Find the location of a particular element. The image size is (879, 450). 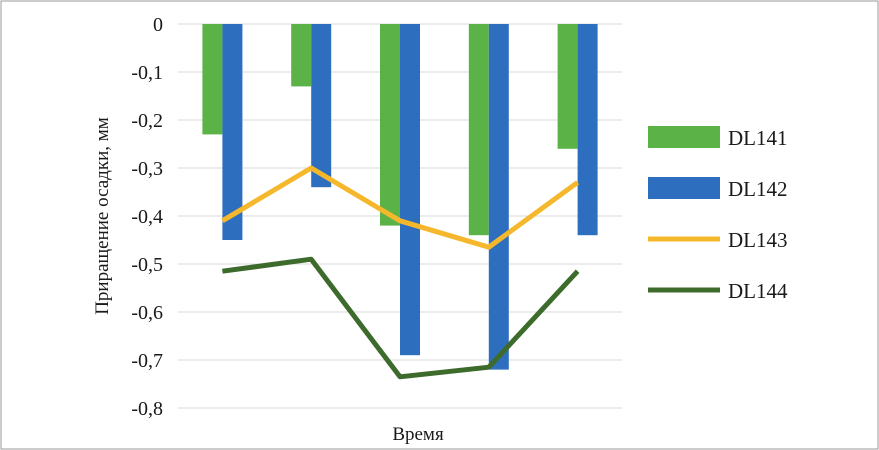

y-tick-label: -0,1 is located at coordinates (147, 73).